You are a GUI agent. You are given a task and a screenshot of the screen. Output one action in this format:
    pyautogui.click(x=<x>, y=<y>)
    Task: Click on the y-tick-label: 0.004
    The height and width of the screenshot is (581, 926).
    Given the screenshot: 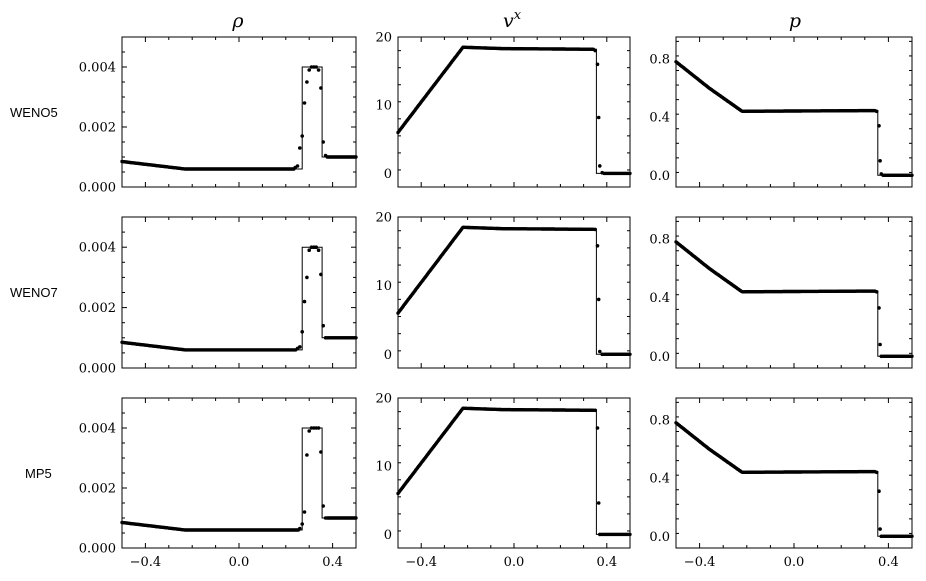 What is the action you would take?
    pyautogui.click(x=97, y=248)
    